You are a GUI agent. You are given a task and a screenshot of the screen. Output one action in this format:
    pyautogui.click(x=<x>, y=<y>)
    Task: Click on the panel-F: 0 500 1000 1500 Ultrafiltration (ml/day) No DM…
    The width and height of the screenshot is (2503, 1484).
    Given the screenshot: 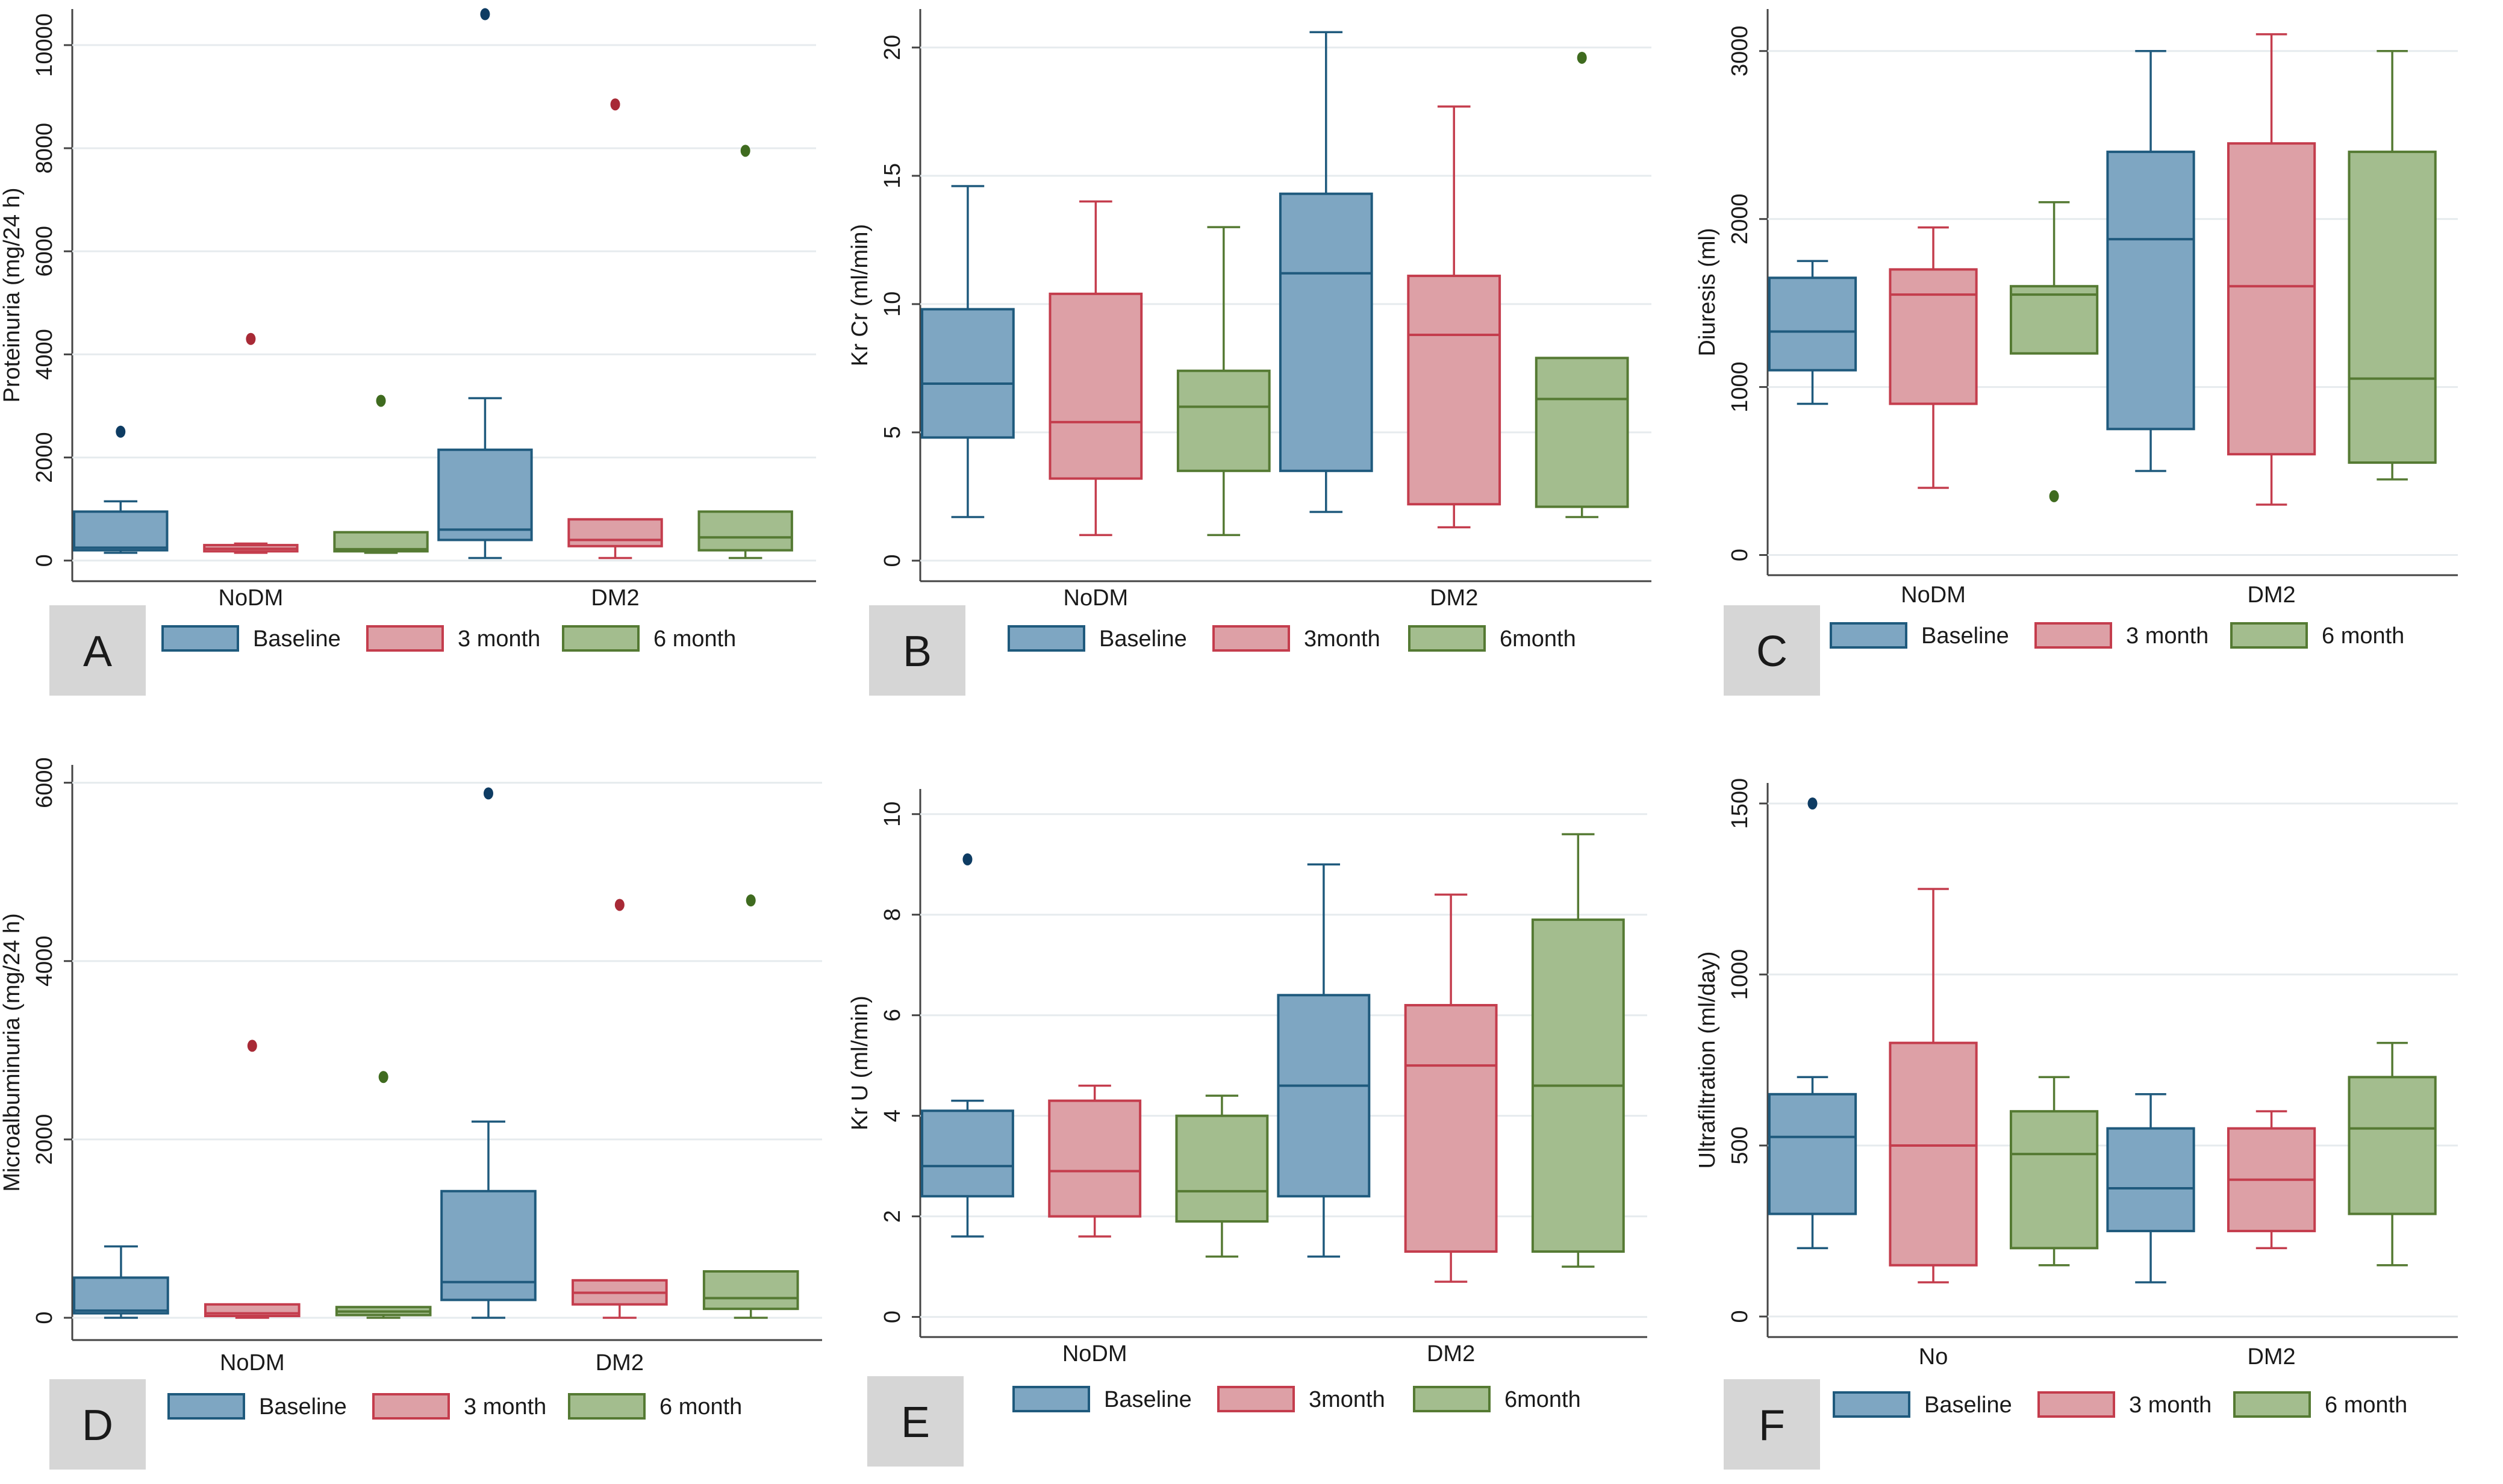 What is the action you would take?
    pyautogui.click(x=2076, y=1124)
    